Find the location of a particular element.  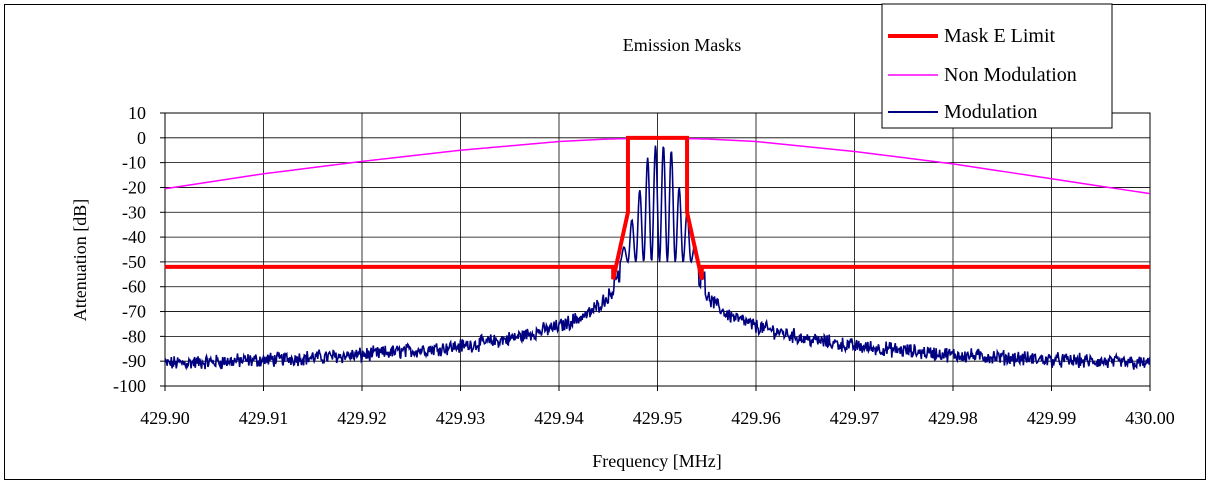

x-tick-label: 429.93 is located at coordinates (461, 418).